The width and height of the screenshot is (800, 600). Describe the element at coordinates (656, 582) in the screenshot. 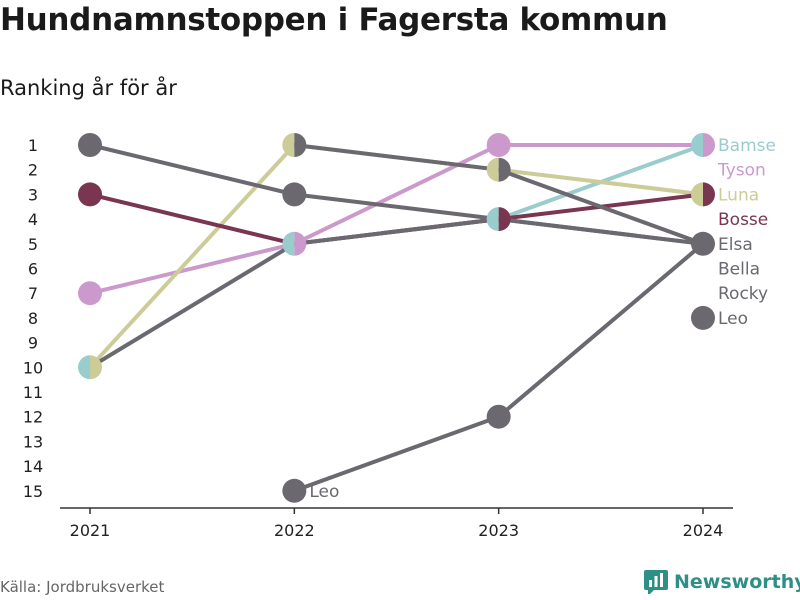

I see `newsworthy-logo-icon` at that location.